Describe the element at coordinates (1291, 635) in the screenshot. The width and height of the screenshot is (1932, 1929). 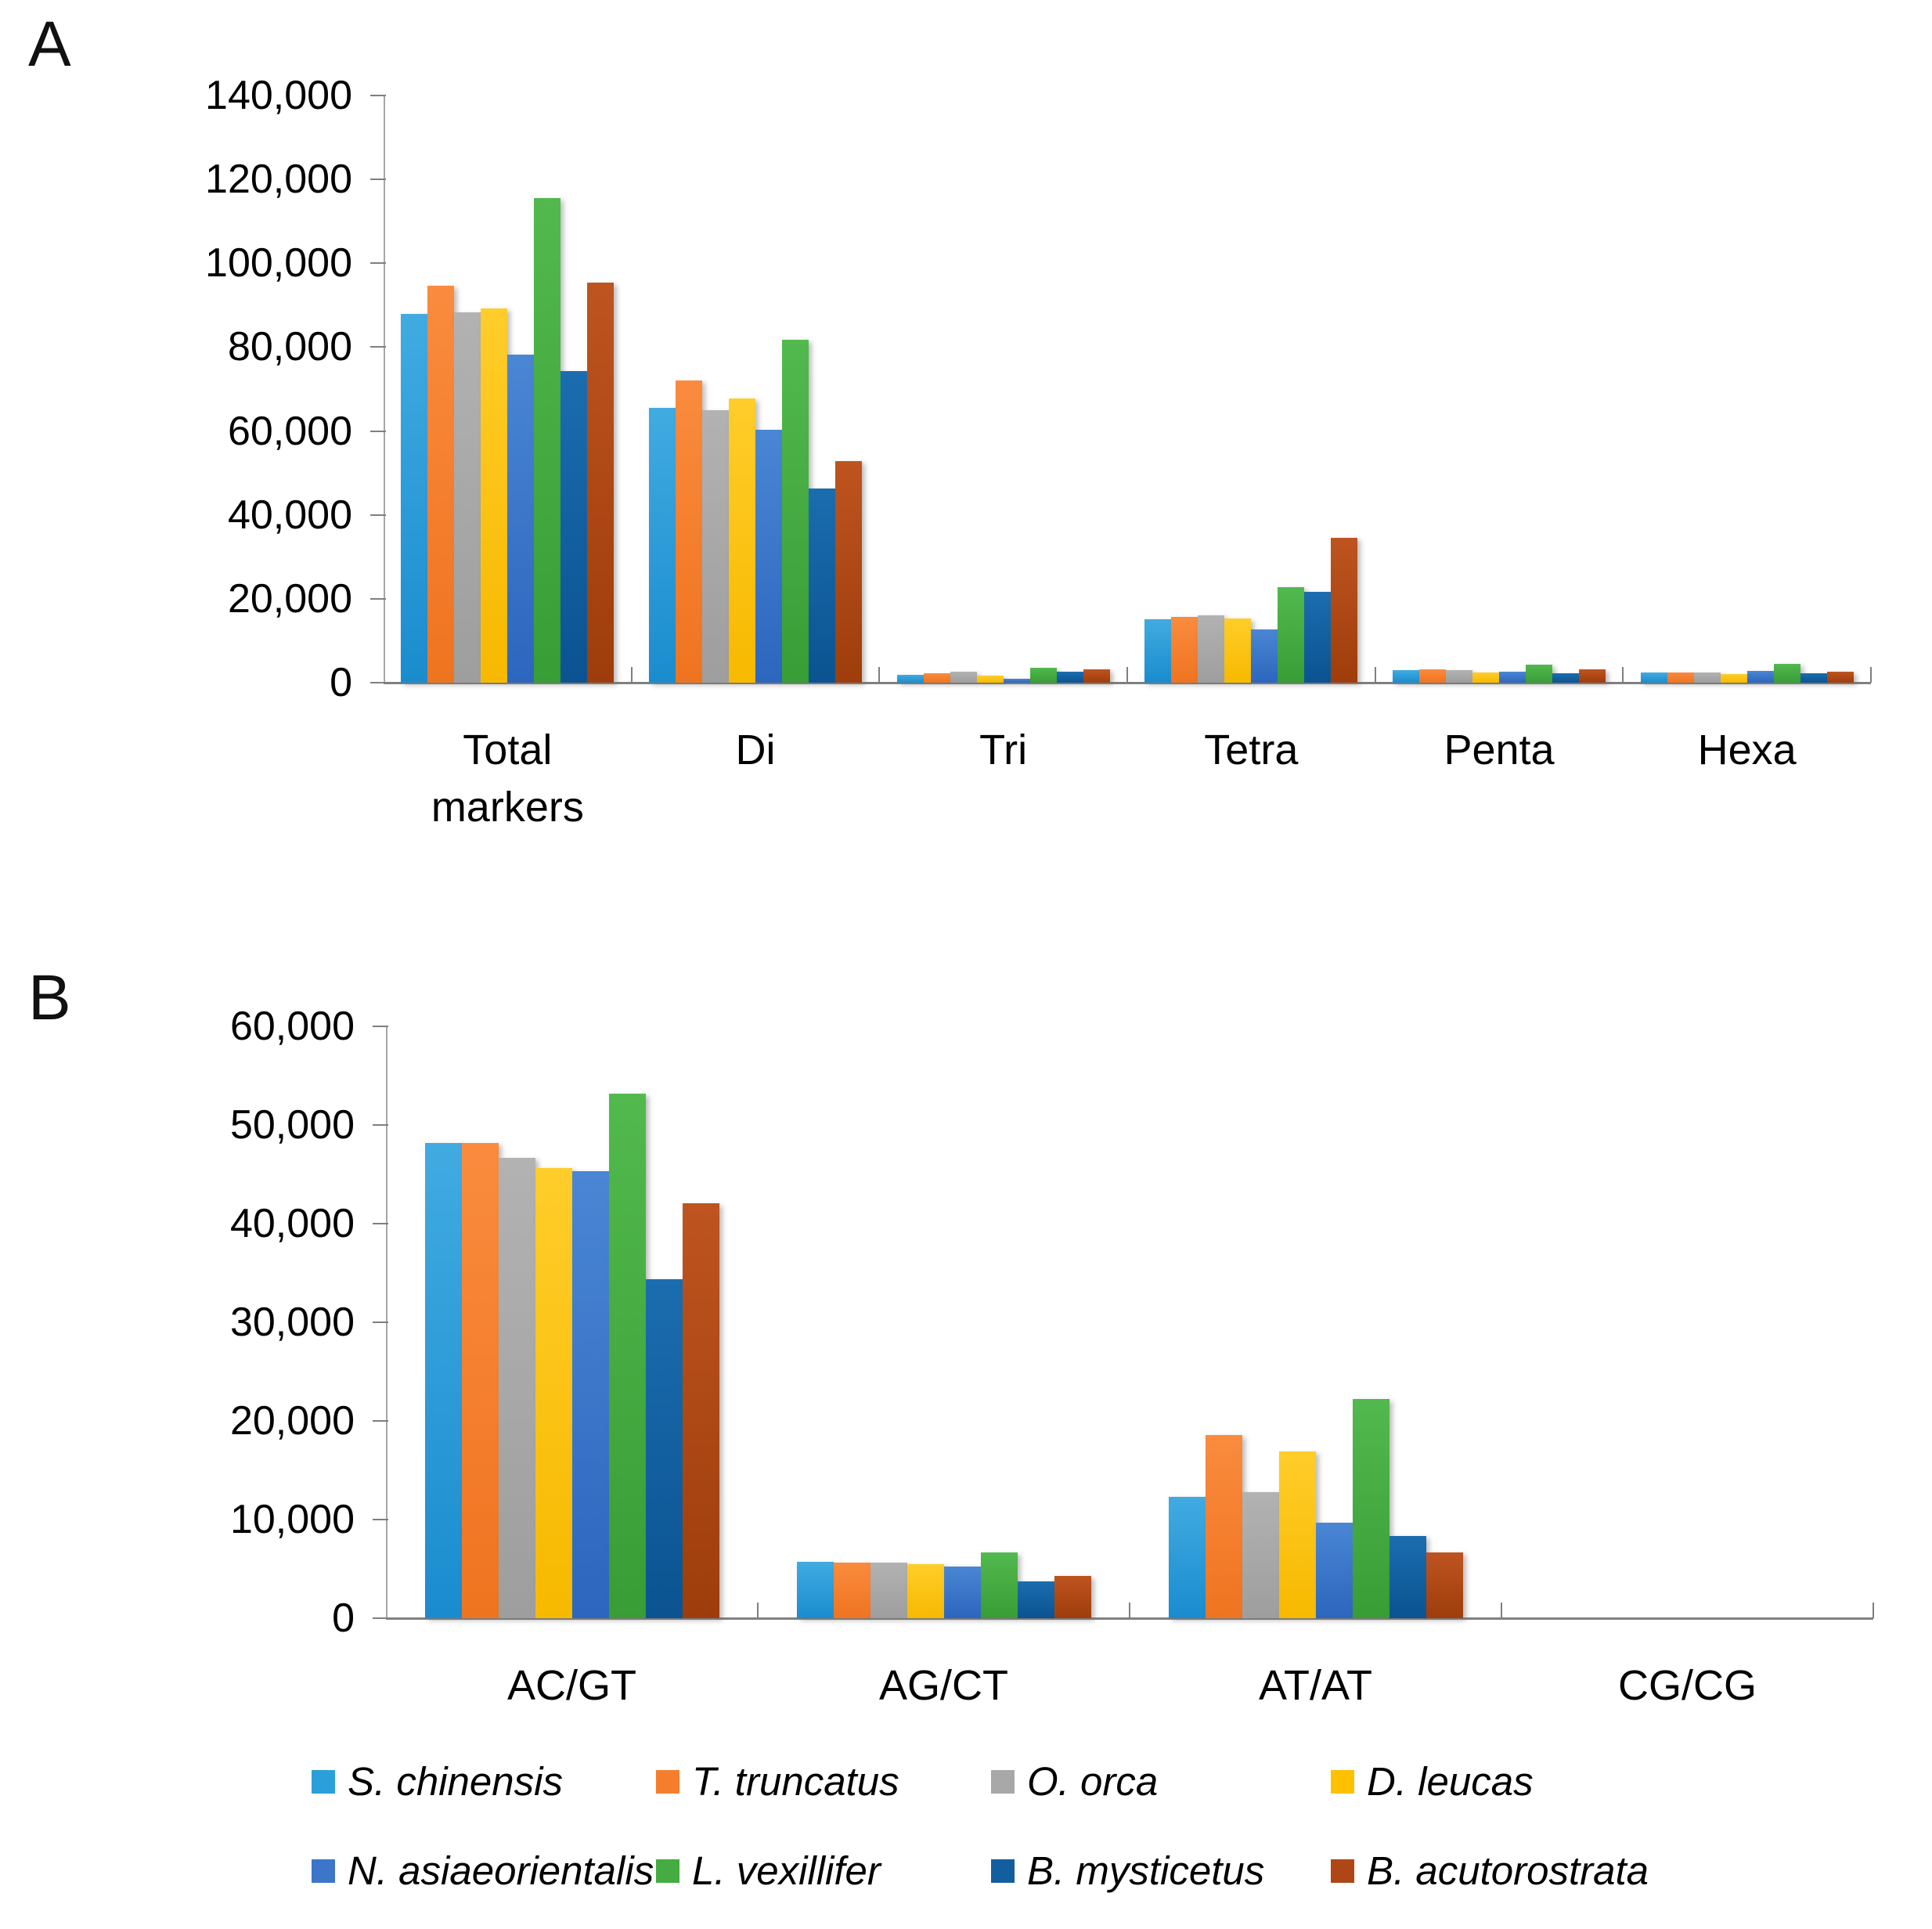
I see `bar-l-vexillifer-tetra` at that location.